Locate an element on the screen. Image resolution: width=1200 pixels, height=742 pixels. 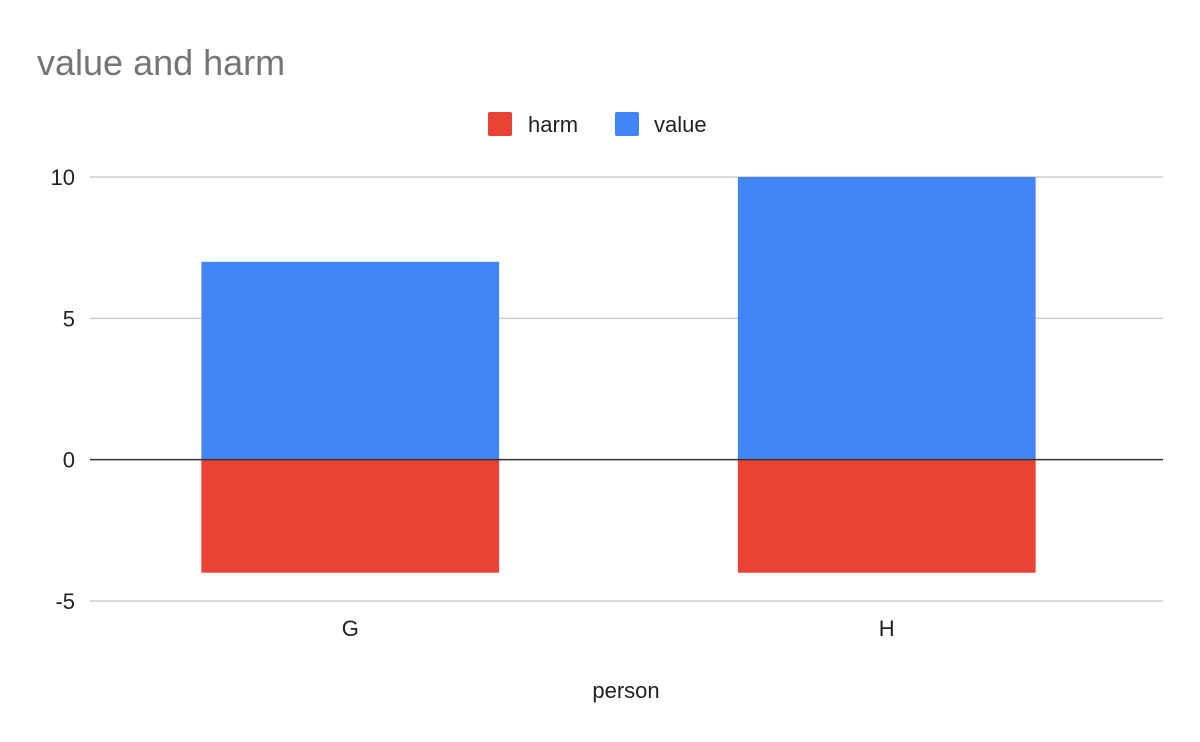
y-tick-label: 10 is located at coordinates (63, 177).